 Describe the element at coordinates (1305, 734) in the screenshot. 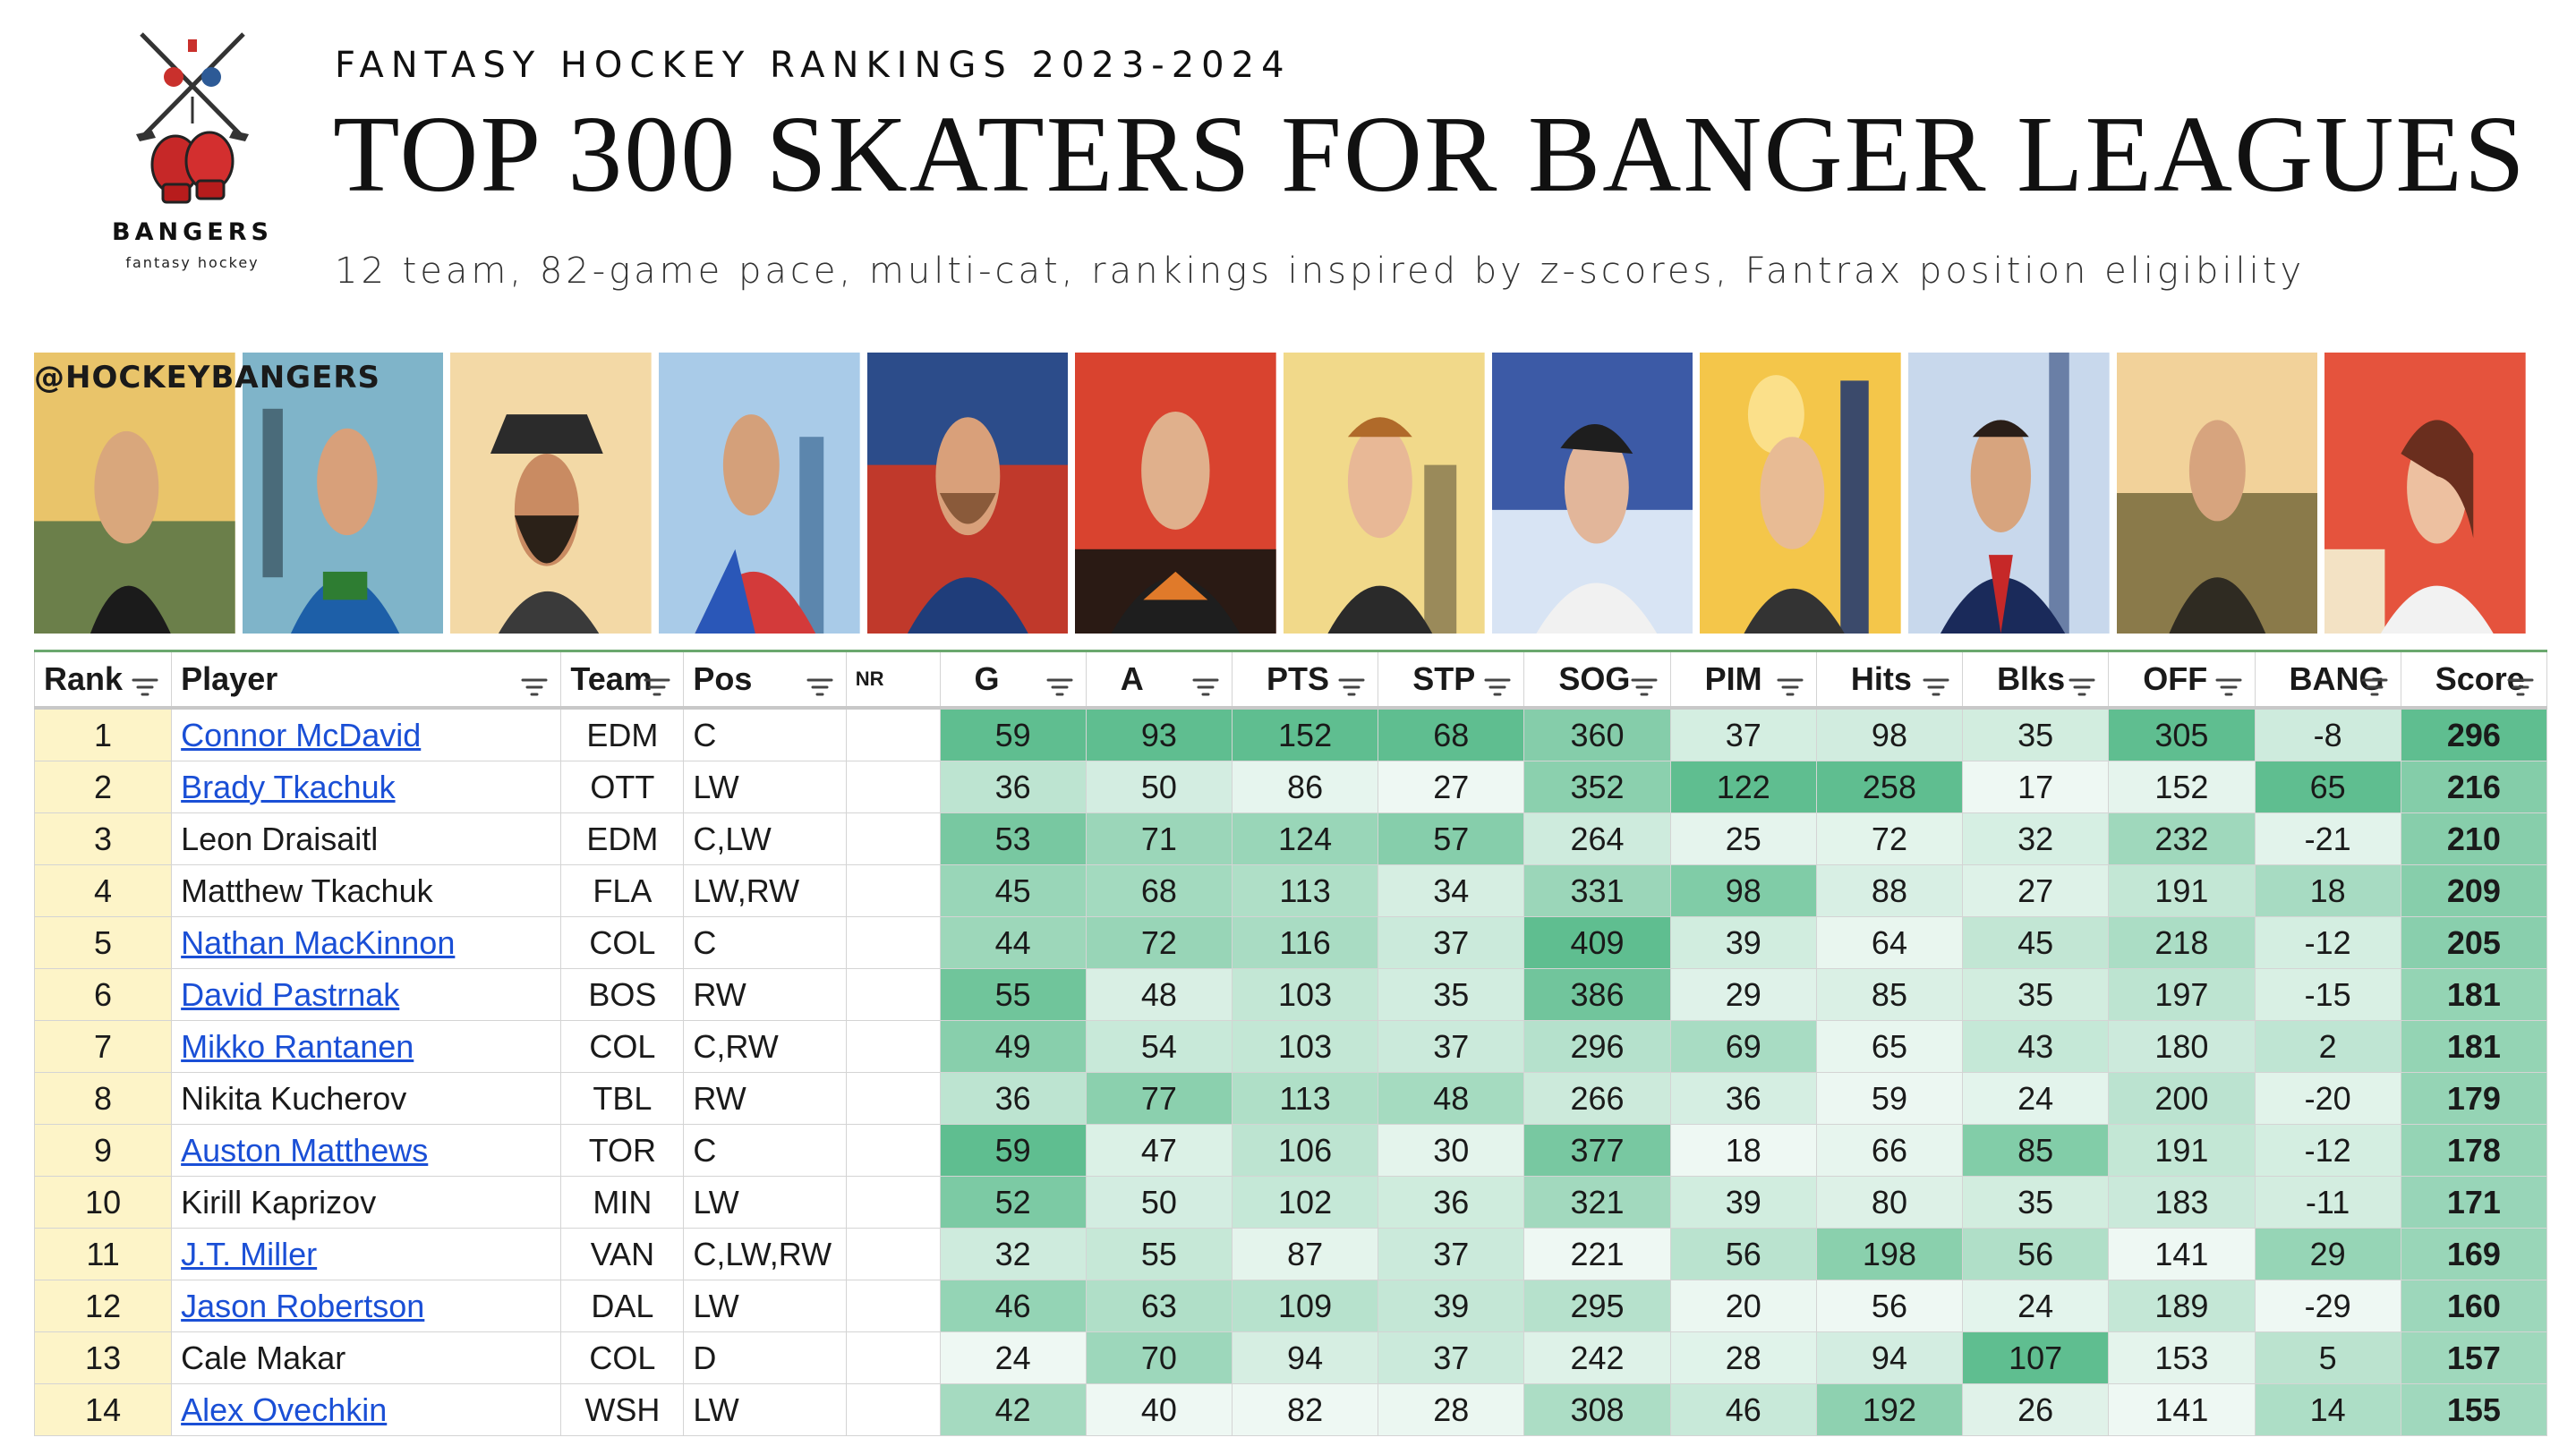

I see `cell-pts: 152` at that location.